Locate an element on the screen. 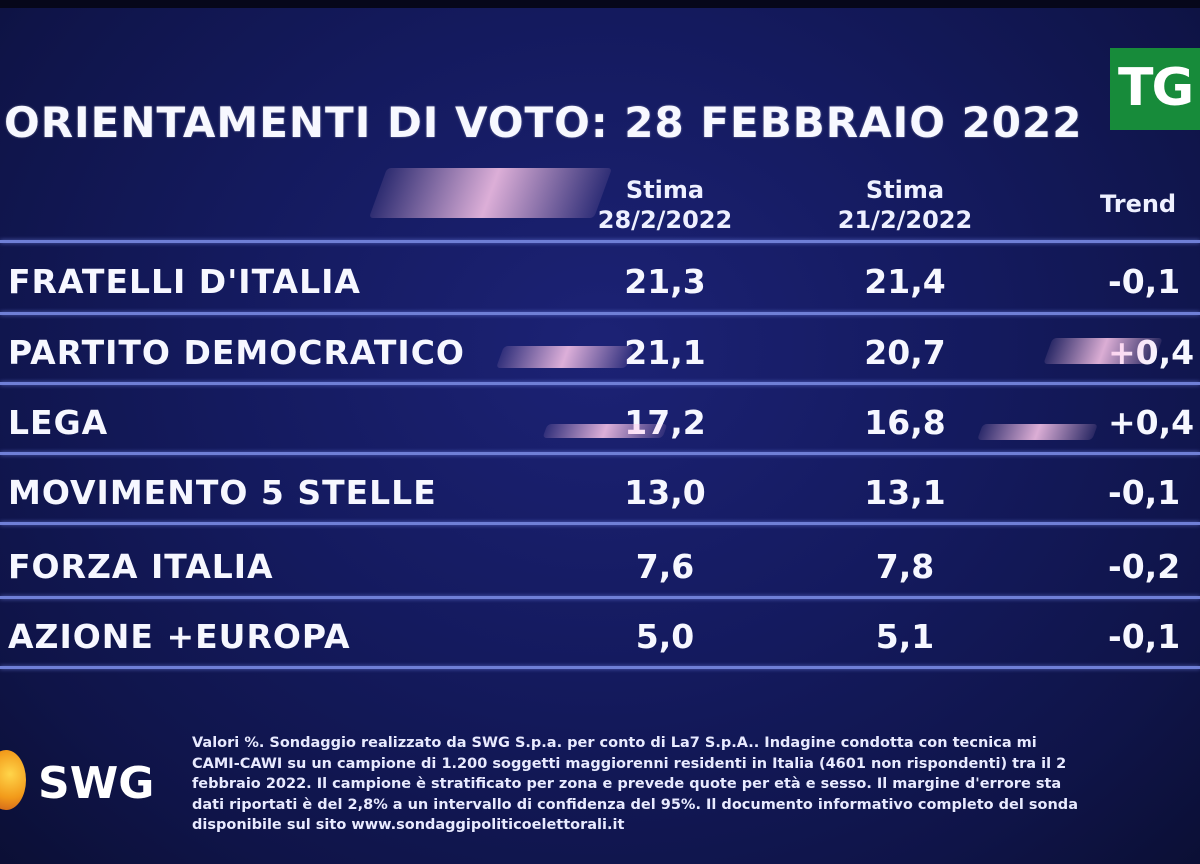 This screenshot has height=864, width=1200. estimate-previous: 16,8 is located at coordinates (905, 422).